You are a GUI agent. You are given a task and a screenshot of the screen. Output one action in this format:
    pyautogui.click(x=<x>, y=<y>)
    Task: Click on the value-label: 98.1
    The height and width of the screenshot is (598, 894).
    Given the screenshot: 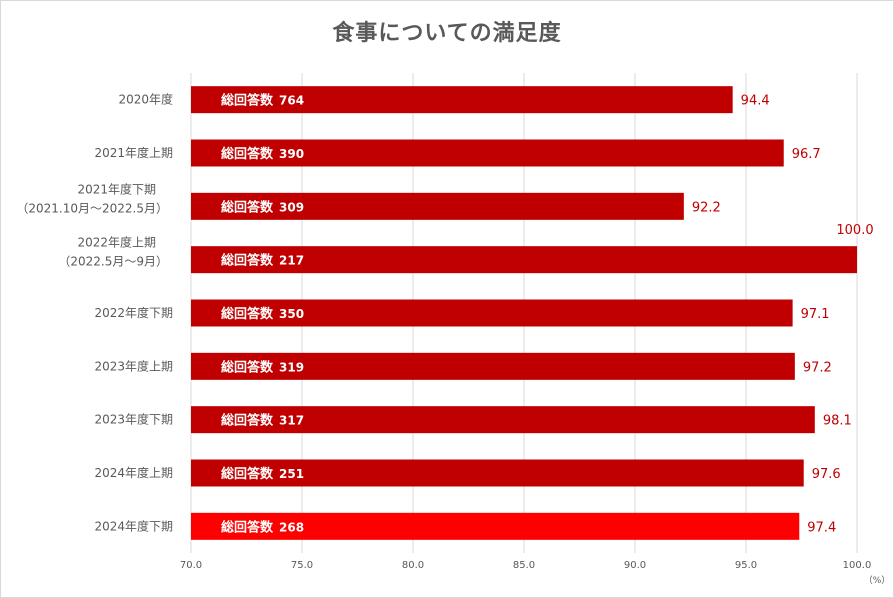 What is the action you would take?
    pyautogui.click(x=837, y=421)
    